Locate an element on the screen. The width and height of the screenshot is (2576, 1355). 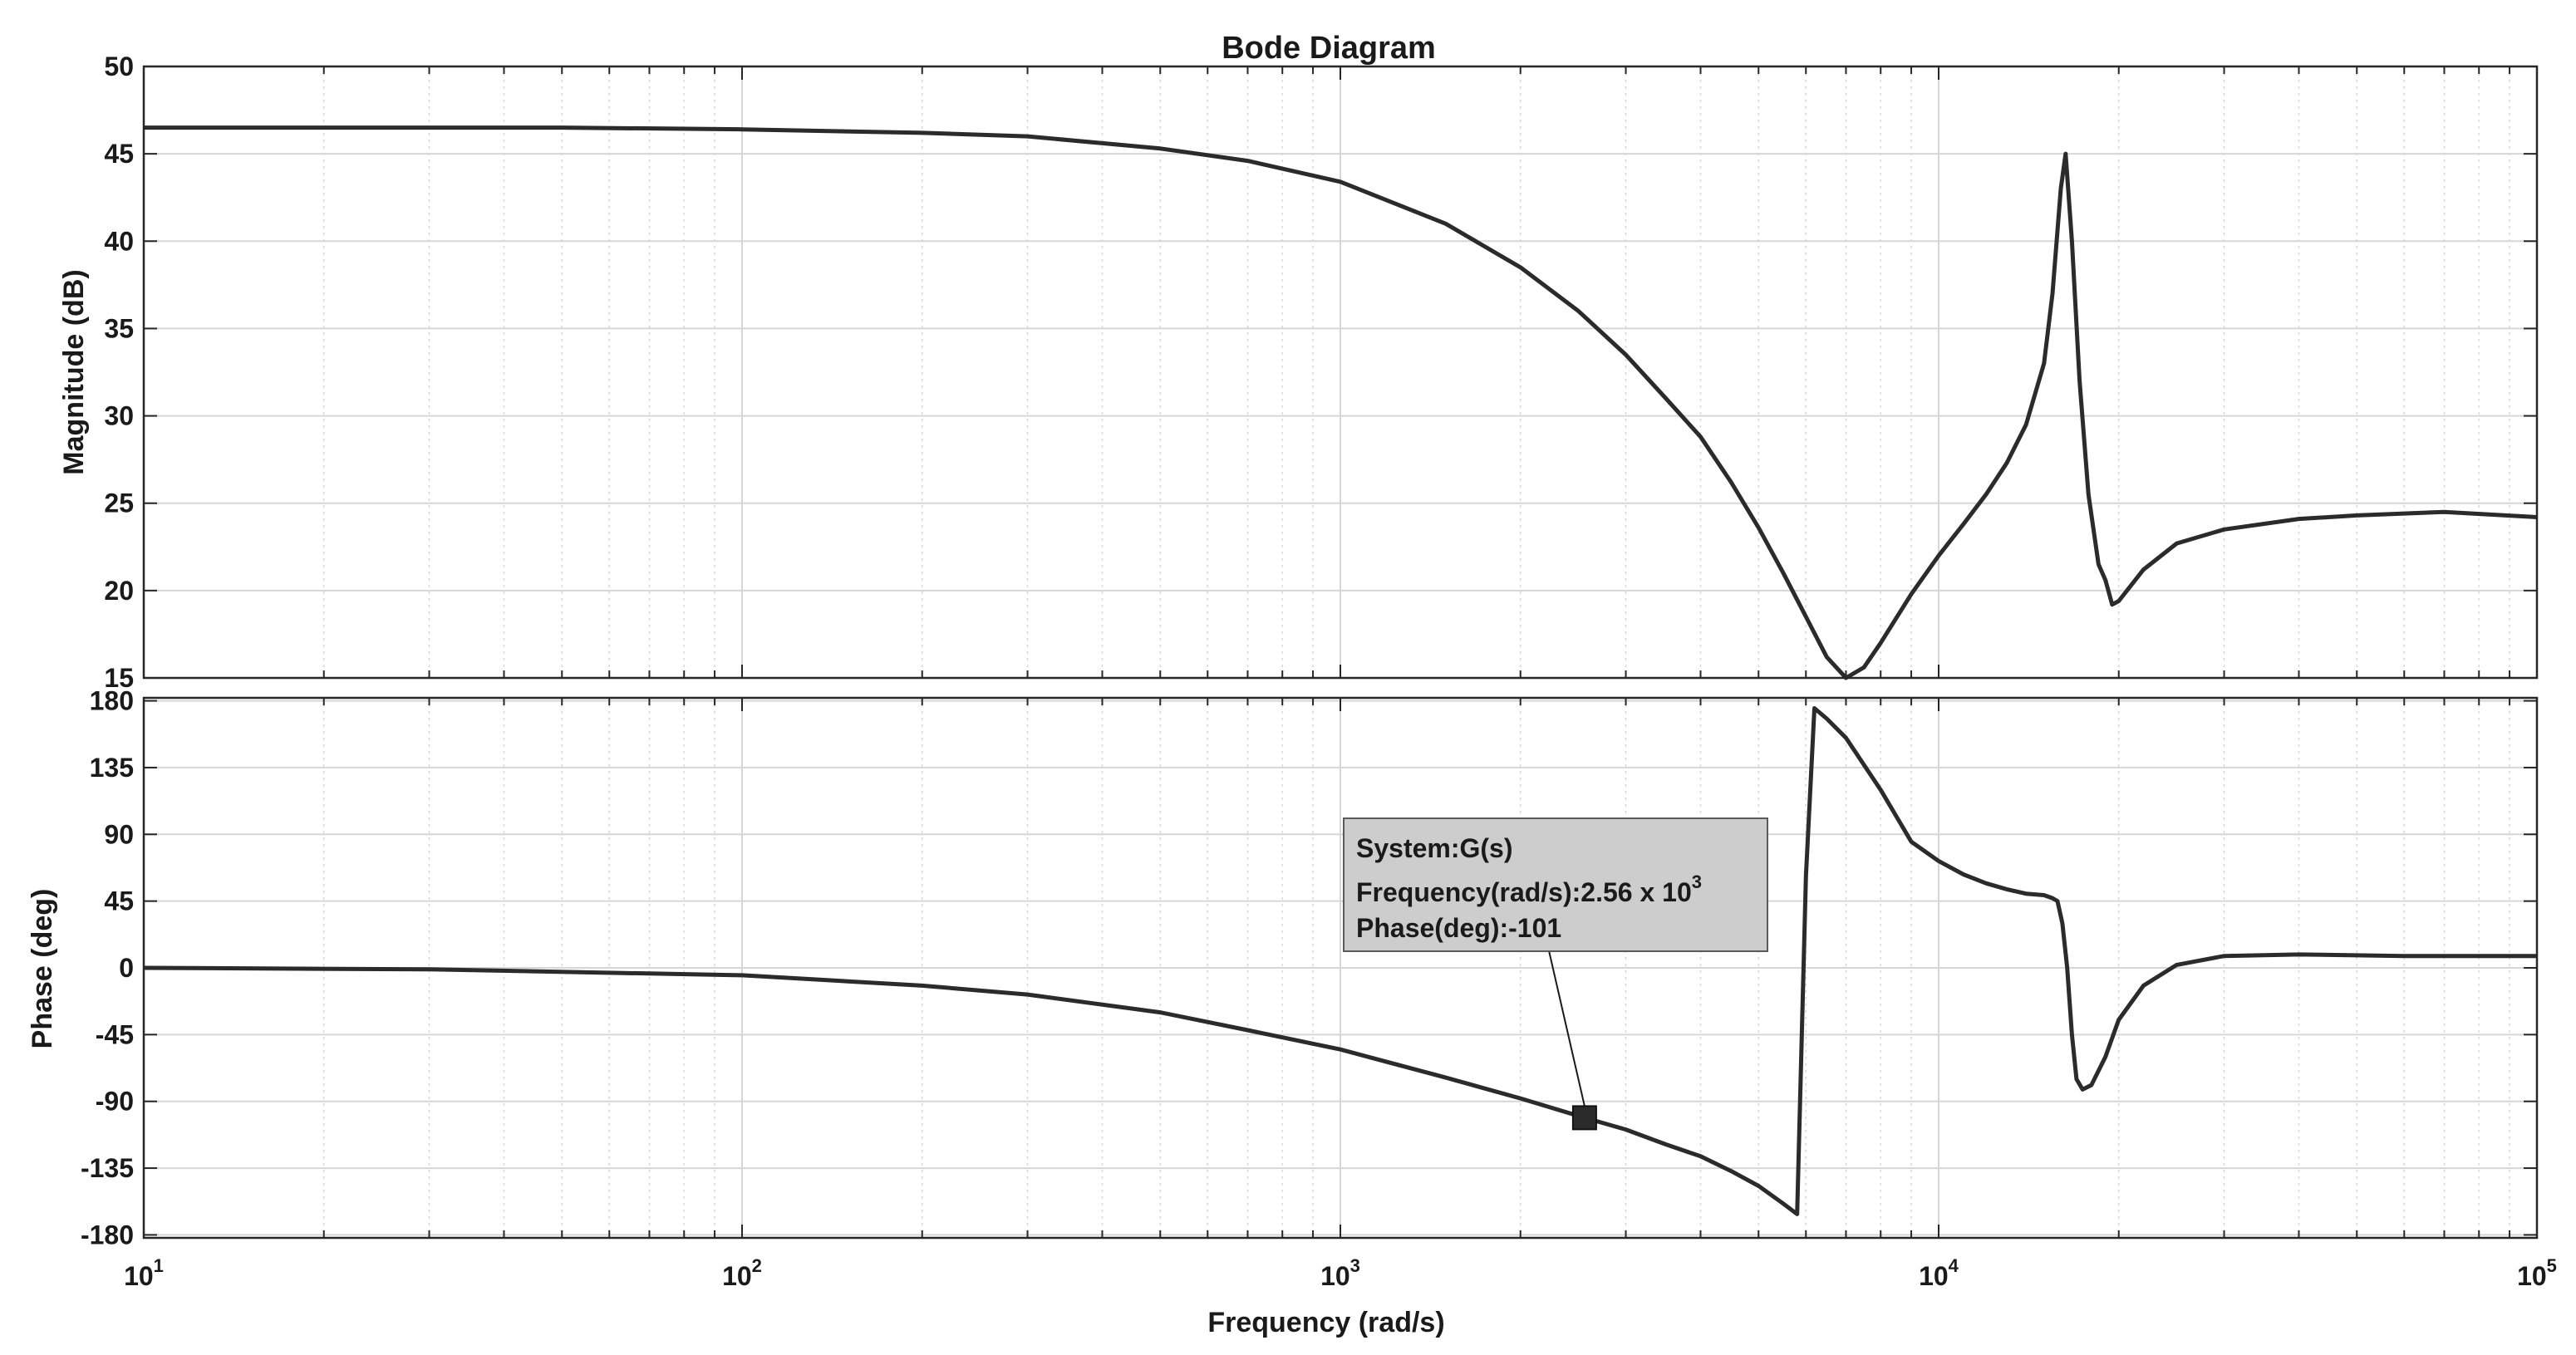
phase-y-tick-label: 135 is located at coordinates (112, 768).